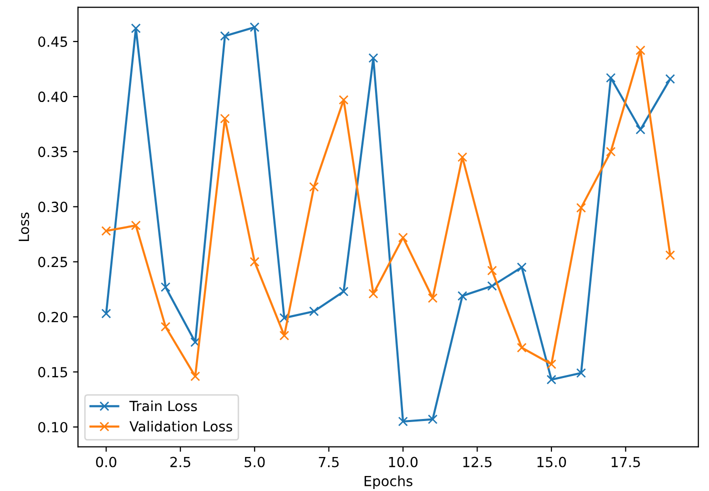 The width and height of the screenshot is (709, 491). What do you see at coordinates (53, 262) in the screenshot?
I see `y-tick-label: 0.25` at bounding box center [53, 262].